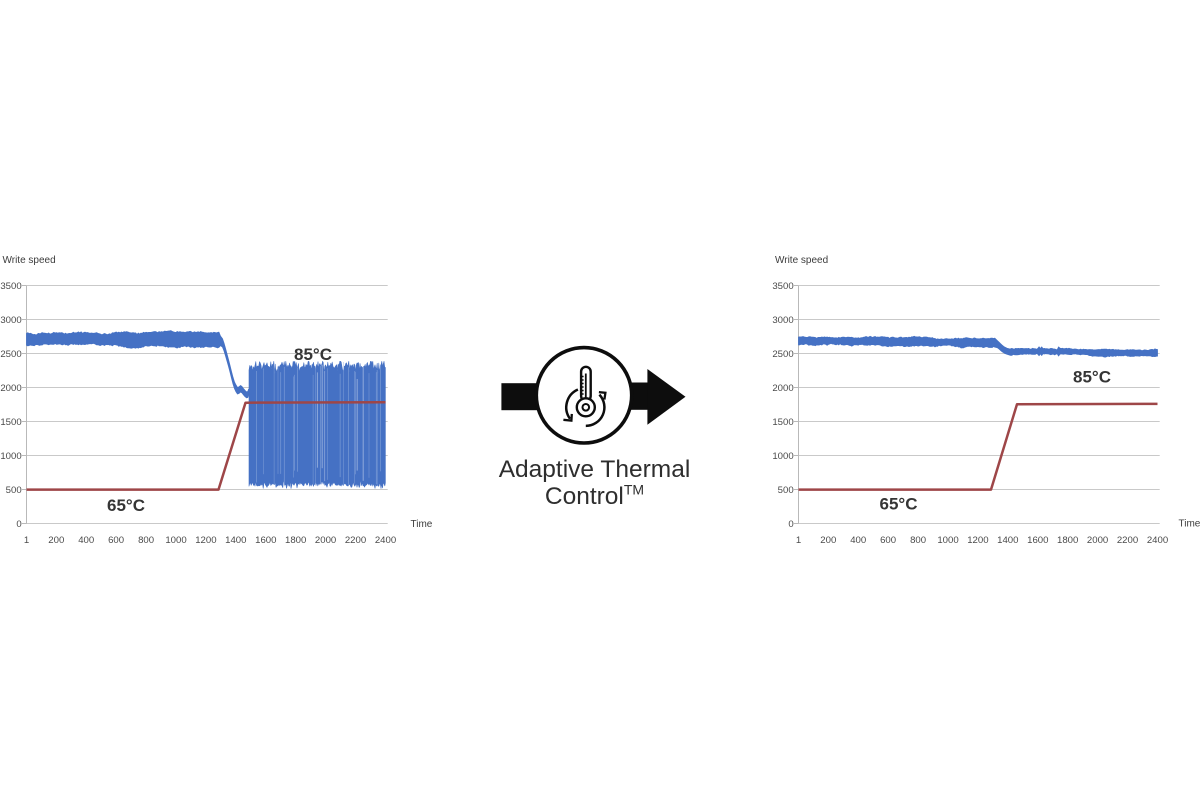 The image size is (1200, 800). What do you see at coordinates (594, 496) in the screenshot?
I see `svg-text: ControlTM` at bounding box center [594, 496].